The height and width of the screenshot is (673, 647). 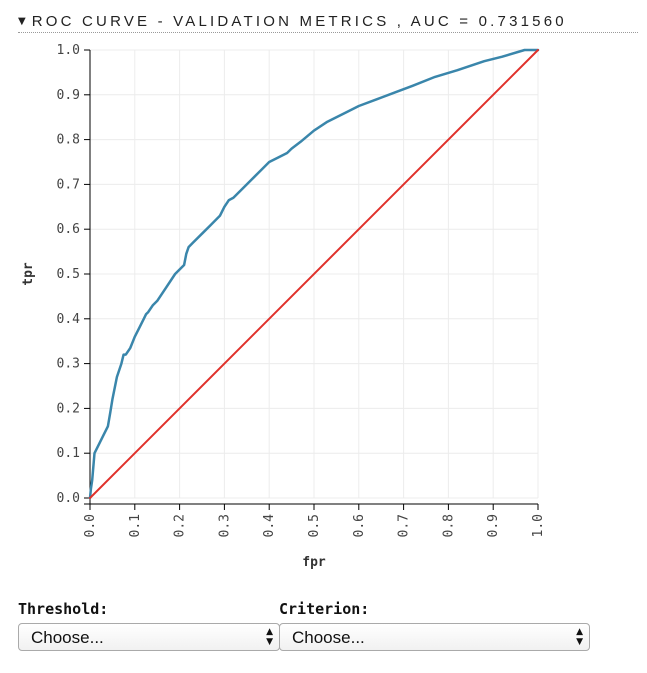 I want to click on y-tick-label: 0.7, so click(x=68, y=184).